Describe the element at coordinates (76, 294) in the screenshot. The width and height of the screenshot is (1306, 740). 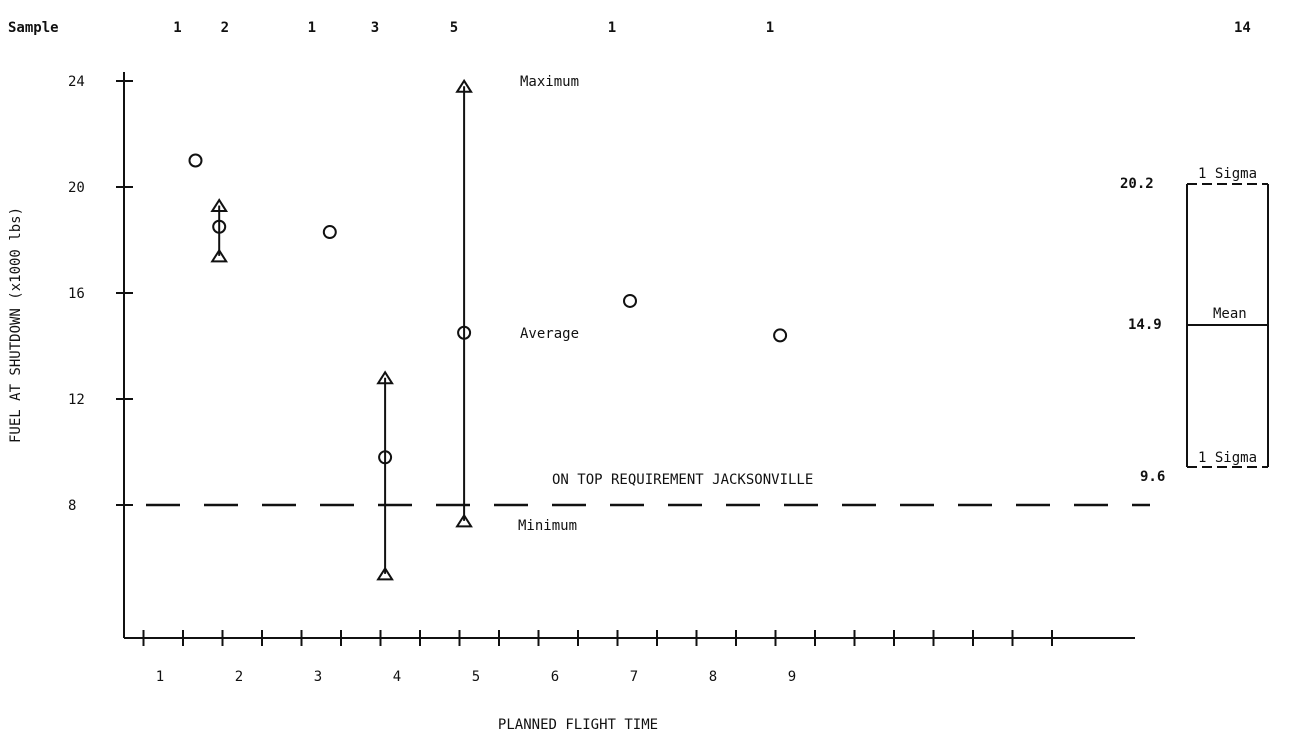
I see `y-tick-label: 16` at that location.